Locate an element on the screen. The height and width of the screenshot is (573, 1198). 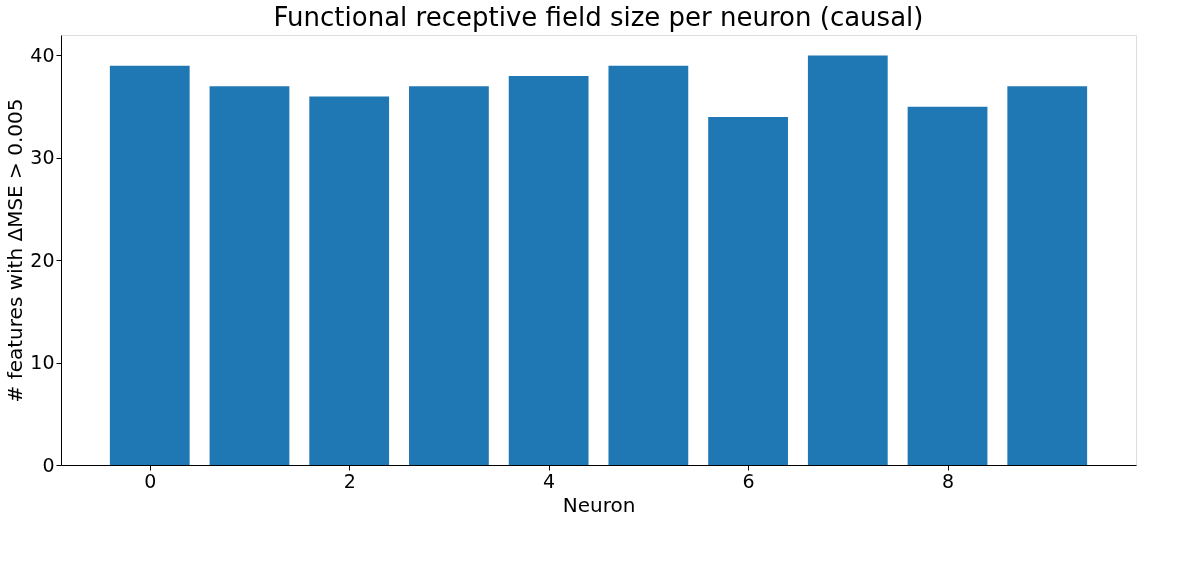
x-tick-label: 0 is located at coordinates (150, 480).